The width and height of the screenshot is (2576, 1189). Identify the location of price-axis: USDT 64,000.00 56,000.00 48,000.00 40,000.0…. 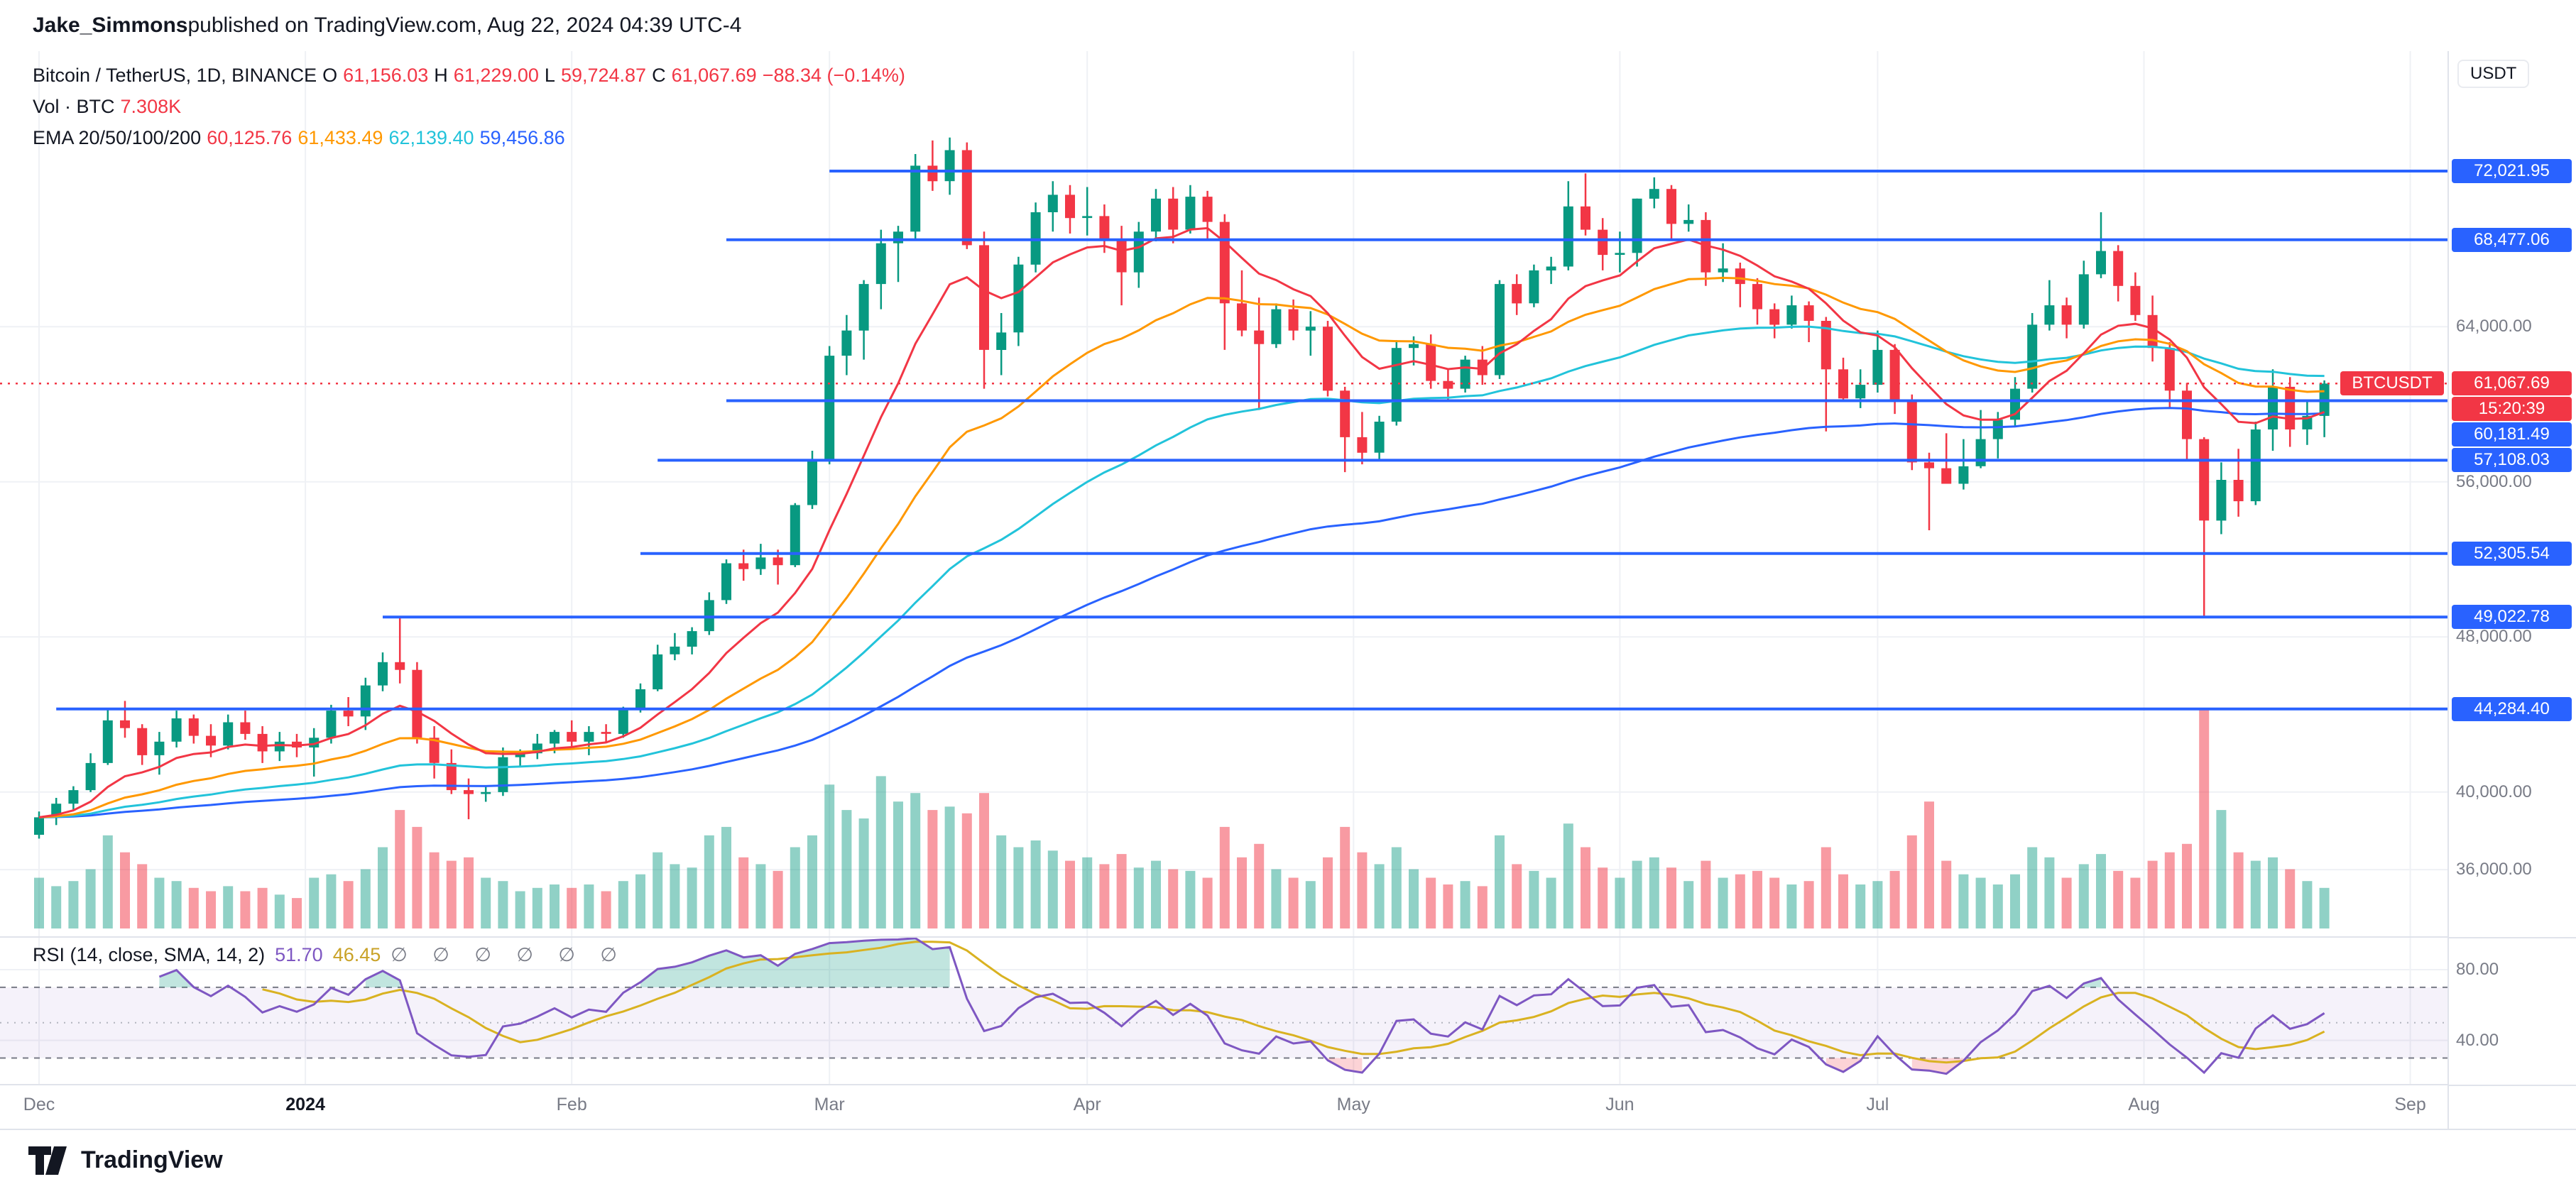
(2511, 590).